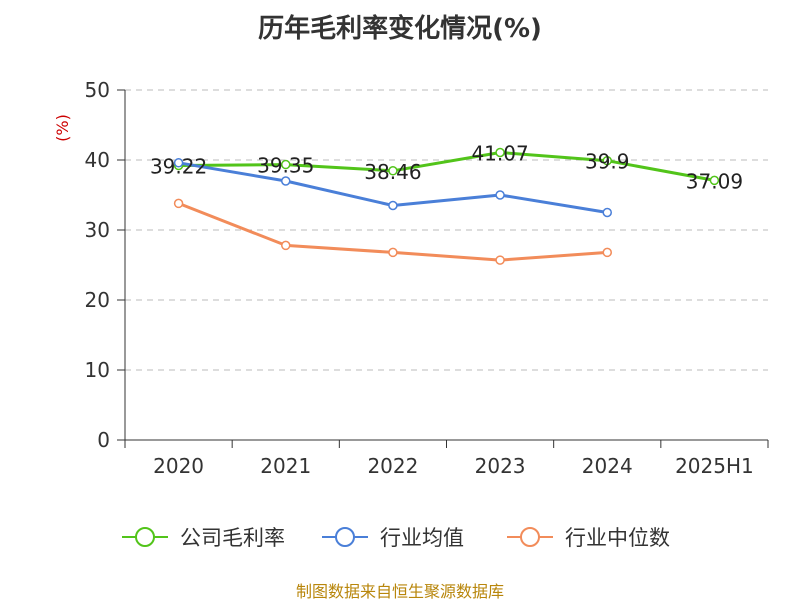 The height and width of the screenshot is (602, 800). I want to click on x-tick-label: 2021, so click(285, 466).